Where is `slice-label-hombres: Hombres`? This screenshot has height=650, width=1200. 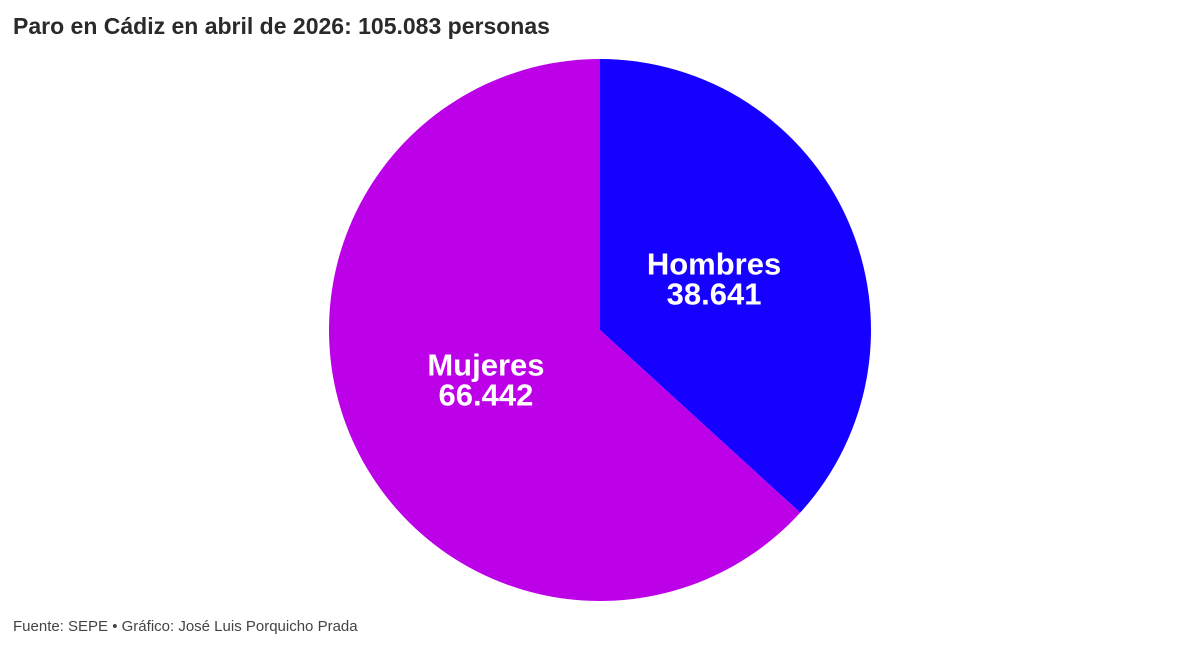
slice-label-hombres: Hombres is located at coordinates (714, 264).